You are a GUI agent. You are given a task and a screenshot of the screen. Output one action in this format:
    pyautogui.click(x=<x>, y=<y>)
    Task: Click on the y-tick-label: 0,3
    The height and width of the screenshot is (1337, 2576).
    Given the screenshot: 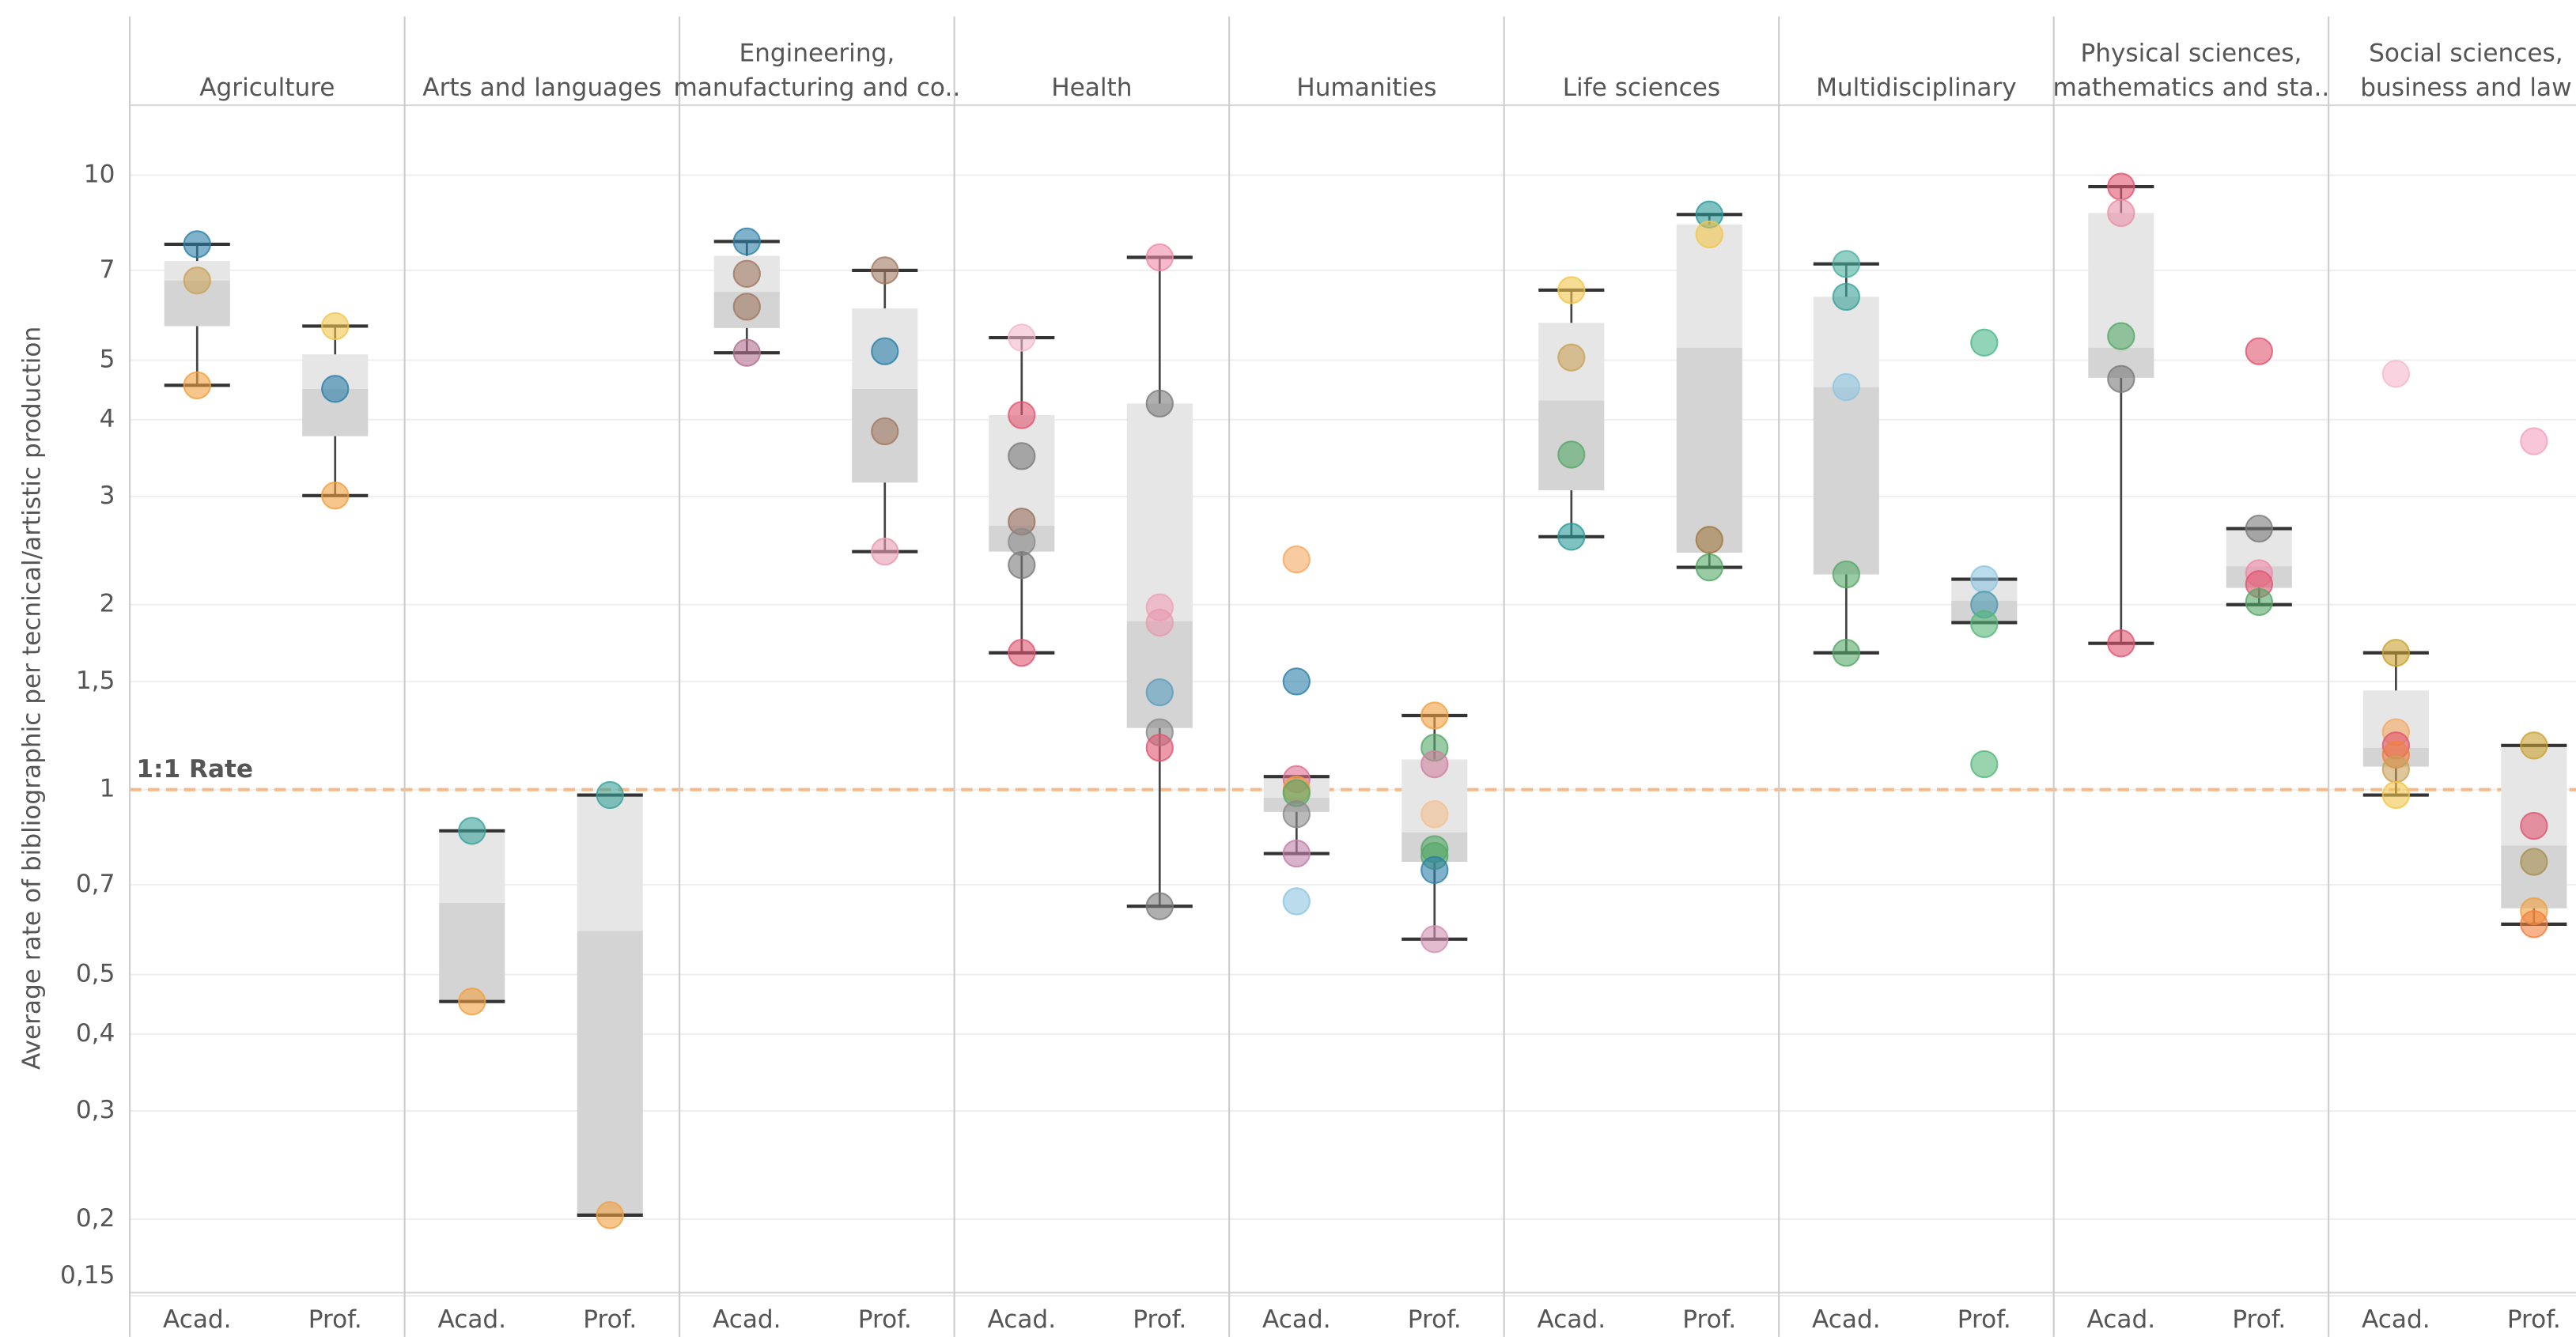 What is the action you would take?
    pyautogui.click(x=96, y=1110)
    